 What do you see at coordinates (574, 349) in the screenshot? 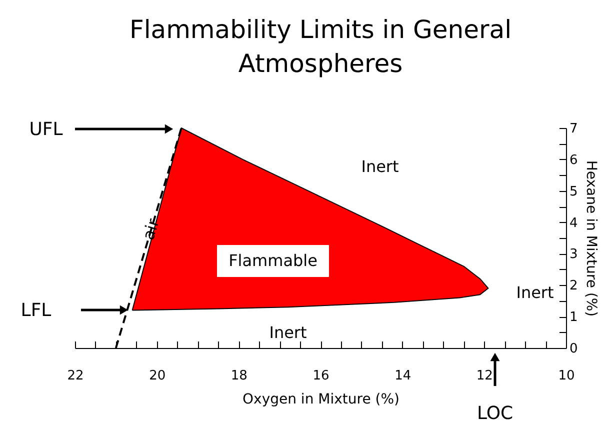
I see `y-tick-label: 0` at bounding box center [574, 349].